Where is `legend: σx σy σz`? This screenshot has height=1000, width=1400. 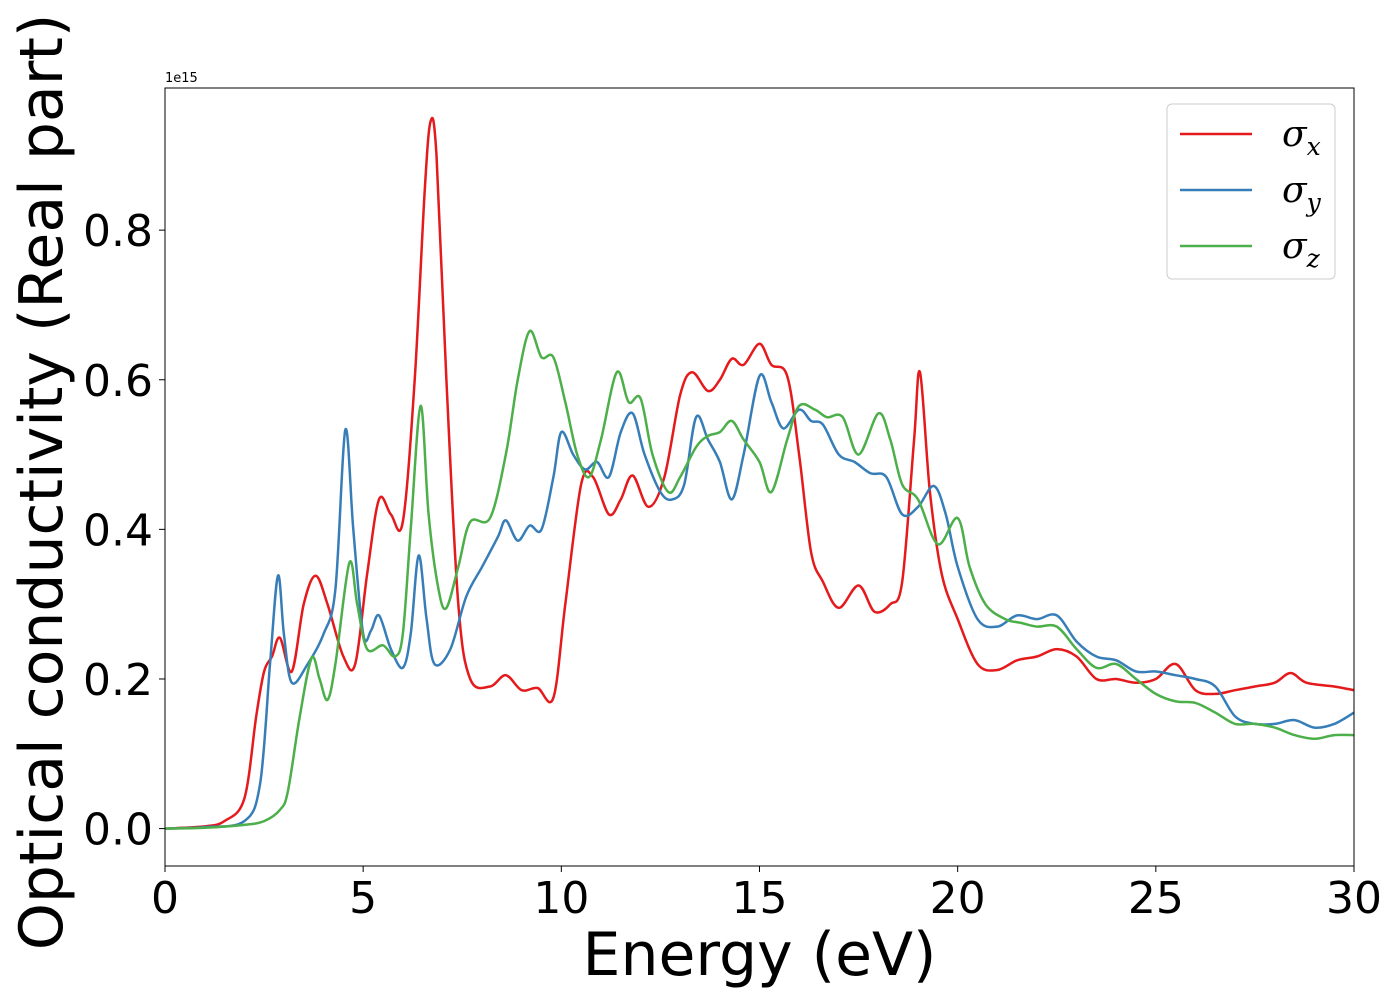 legend: σx σy σz is located at coordinates (1251, 191).